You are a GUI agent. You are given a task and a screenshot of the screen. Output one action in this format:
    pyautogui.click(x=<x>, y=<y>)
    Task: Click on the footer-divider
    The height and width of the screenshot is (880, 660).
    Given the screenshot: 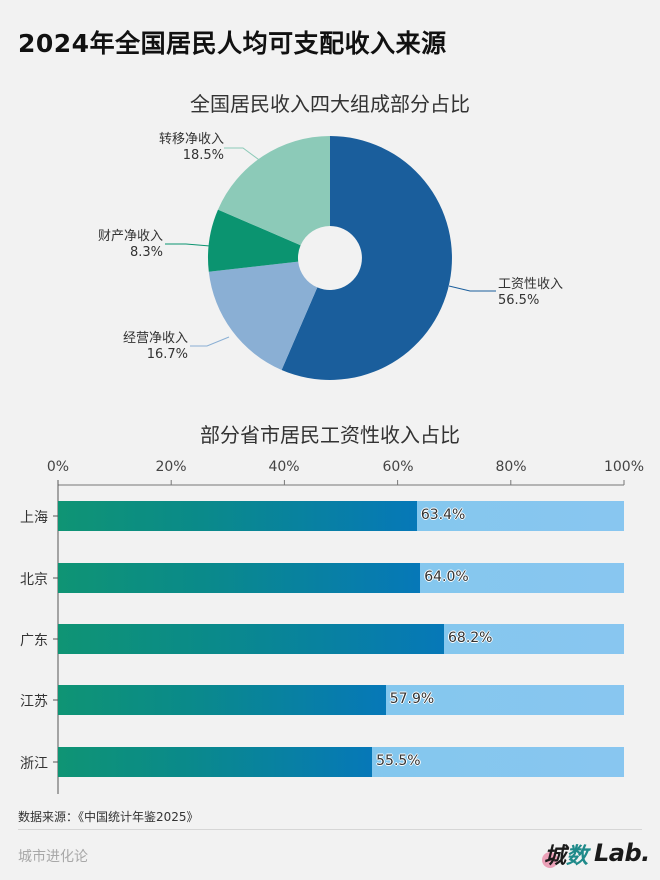 What is the action you would take?
    pyautogui.click(x=330, y=829)
    